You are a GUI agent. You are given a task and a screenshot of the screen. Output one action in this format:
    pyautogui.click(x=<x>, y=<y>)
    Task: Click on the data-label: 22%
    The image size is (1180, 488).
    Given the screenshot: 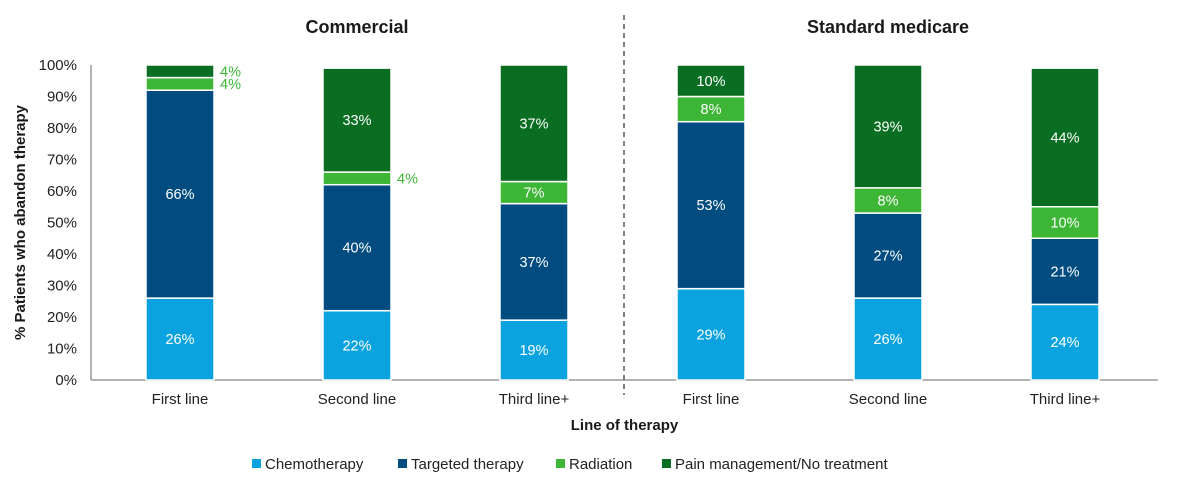 What is the action you would take?
    pyautogui.click(x=356, y=346)
    